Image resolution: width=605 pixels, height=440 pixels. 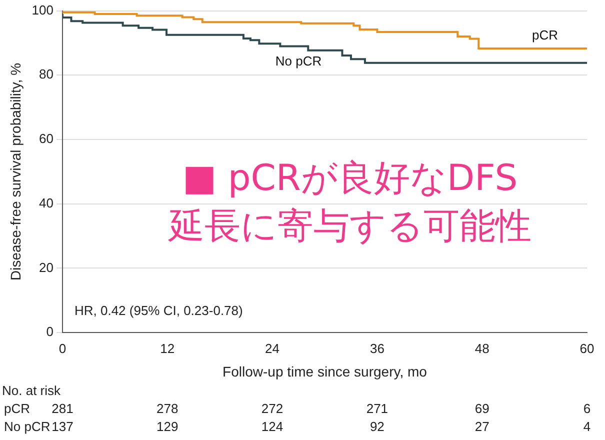 I want to click on series-label: pCR, so click(x=545, y=35).